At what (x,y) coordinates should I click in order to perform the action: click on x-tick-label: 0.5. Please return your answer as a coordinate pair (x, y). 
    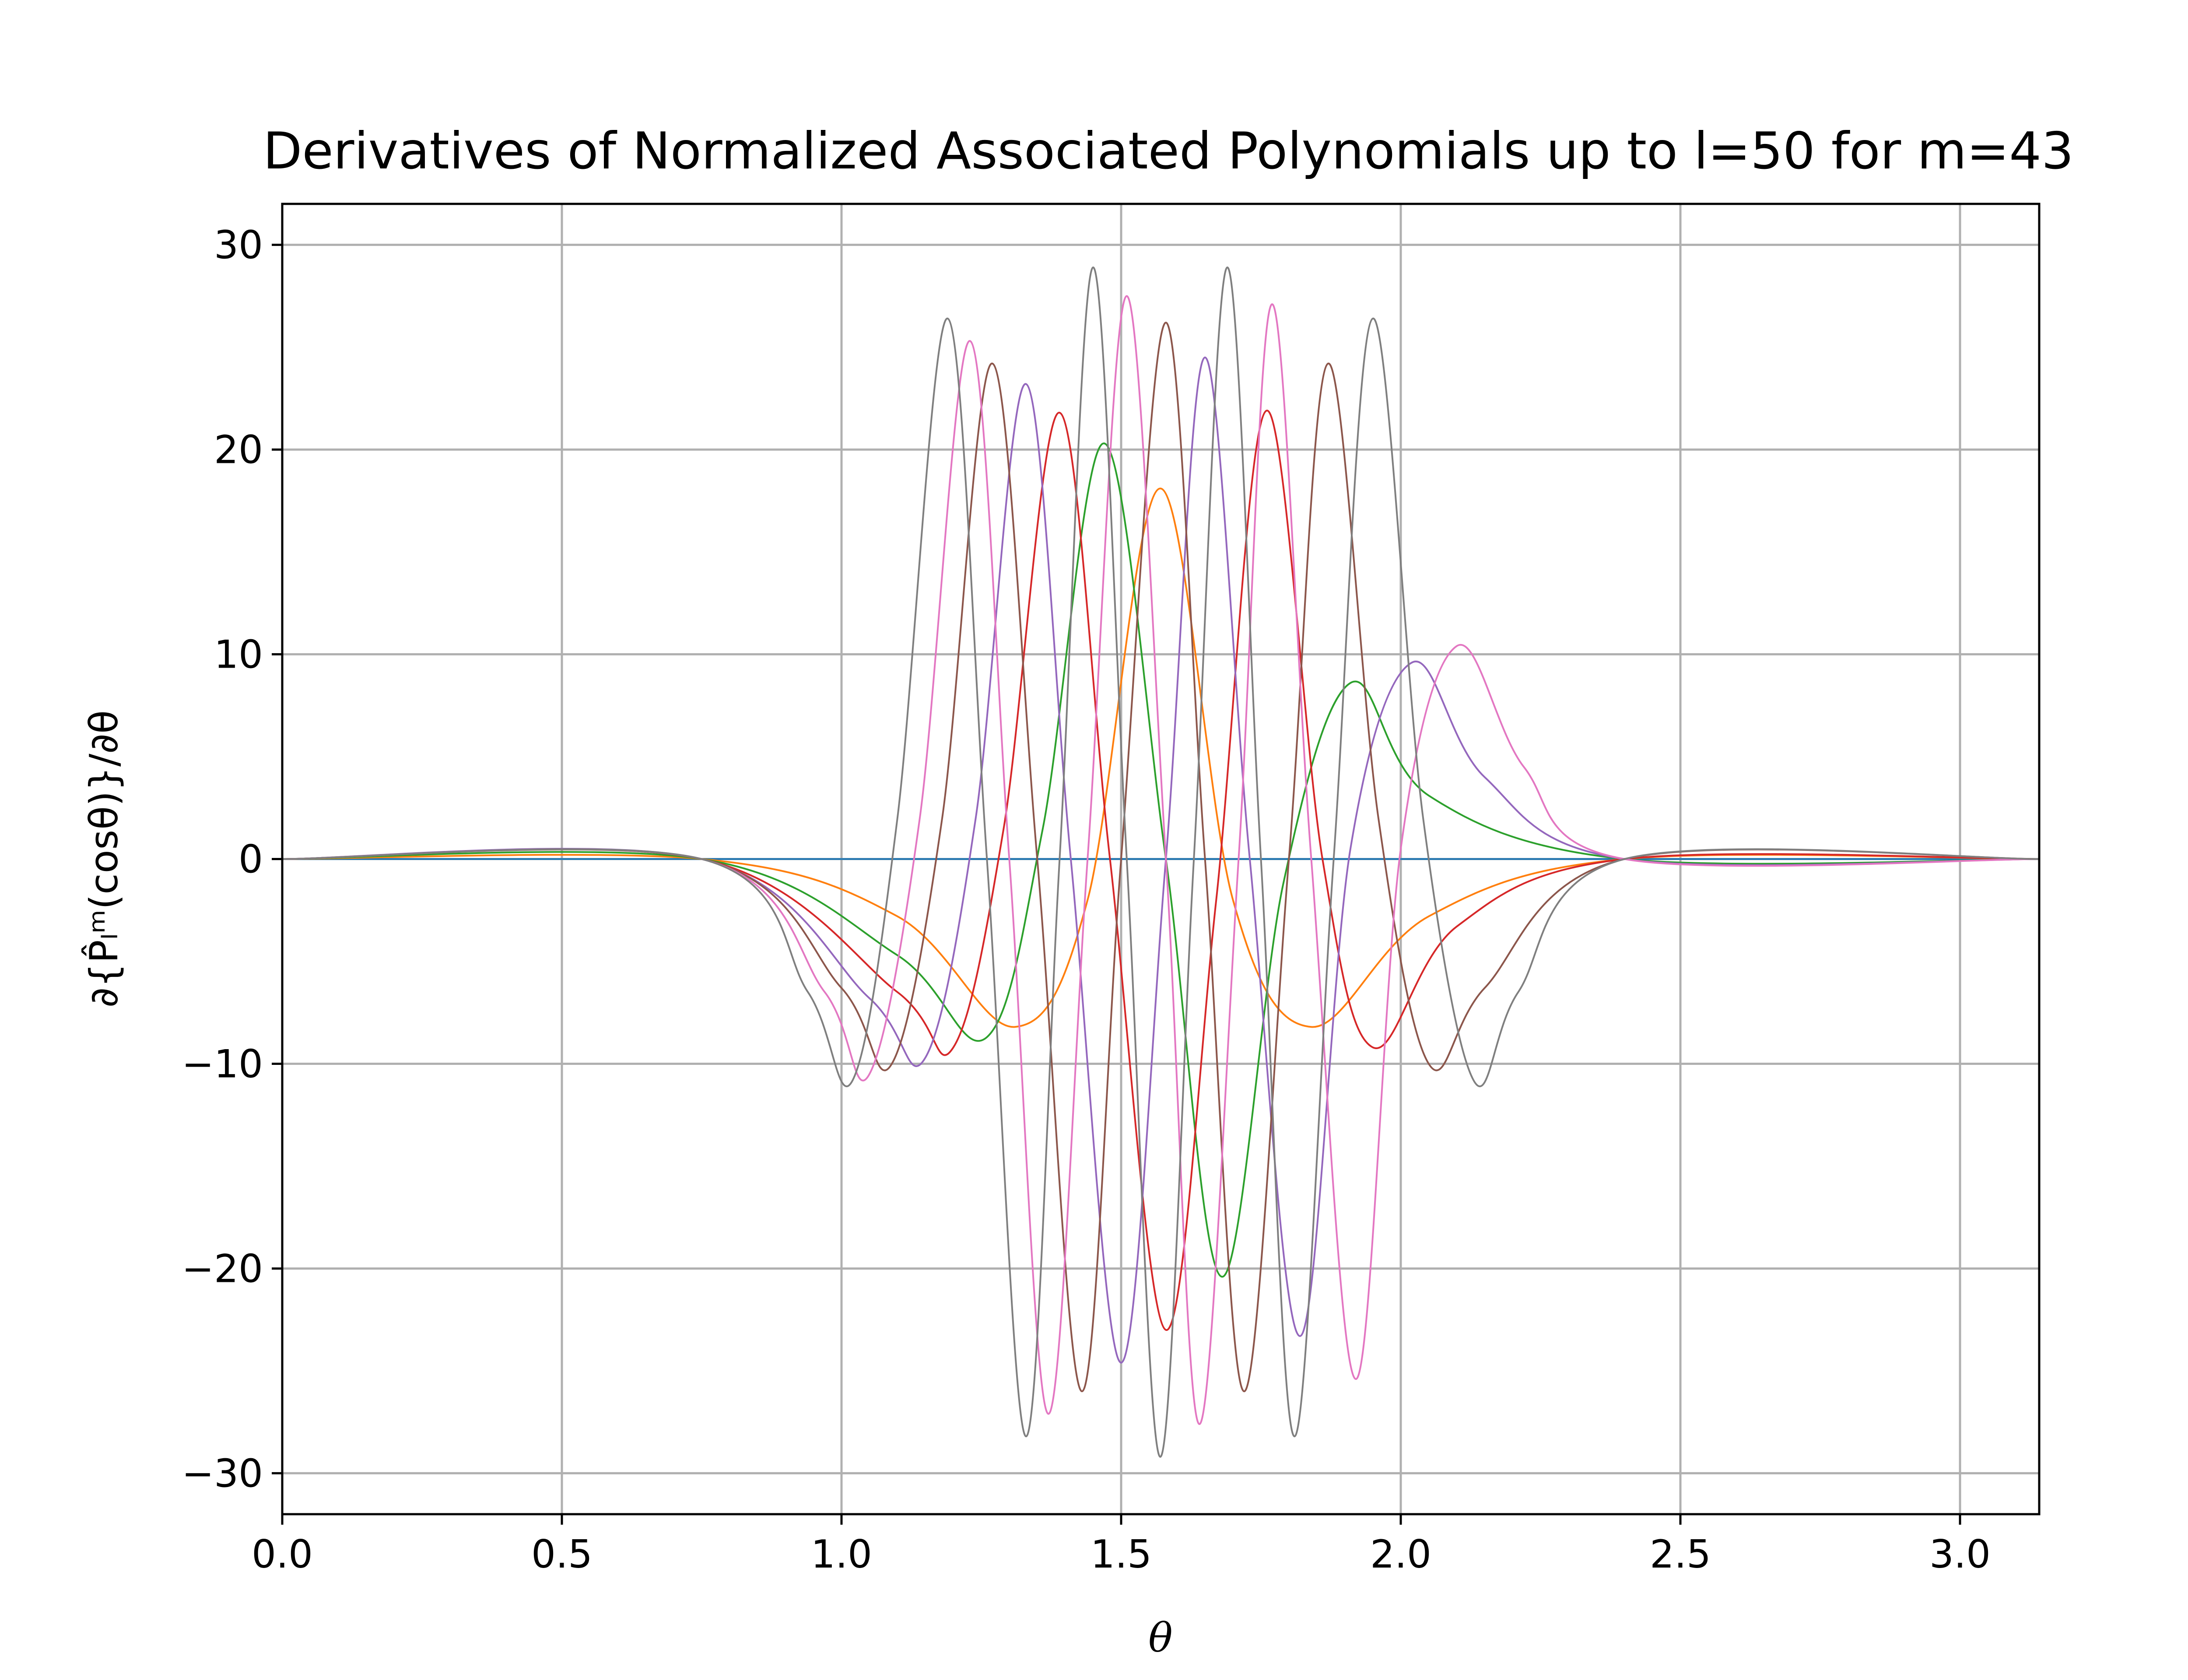
    Looking at the image, I should click on (562, 1554).